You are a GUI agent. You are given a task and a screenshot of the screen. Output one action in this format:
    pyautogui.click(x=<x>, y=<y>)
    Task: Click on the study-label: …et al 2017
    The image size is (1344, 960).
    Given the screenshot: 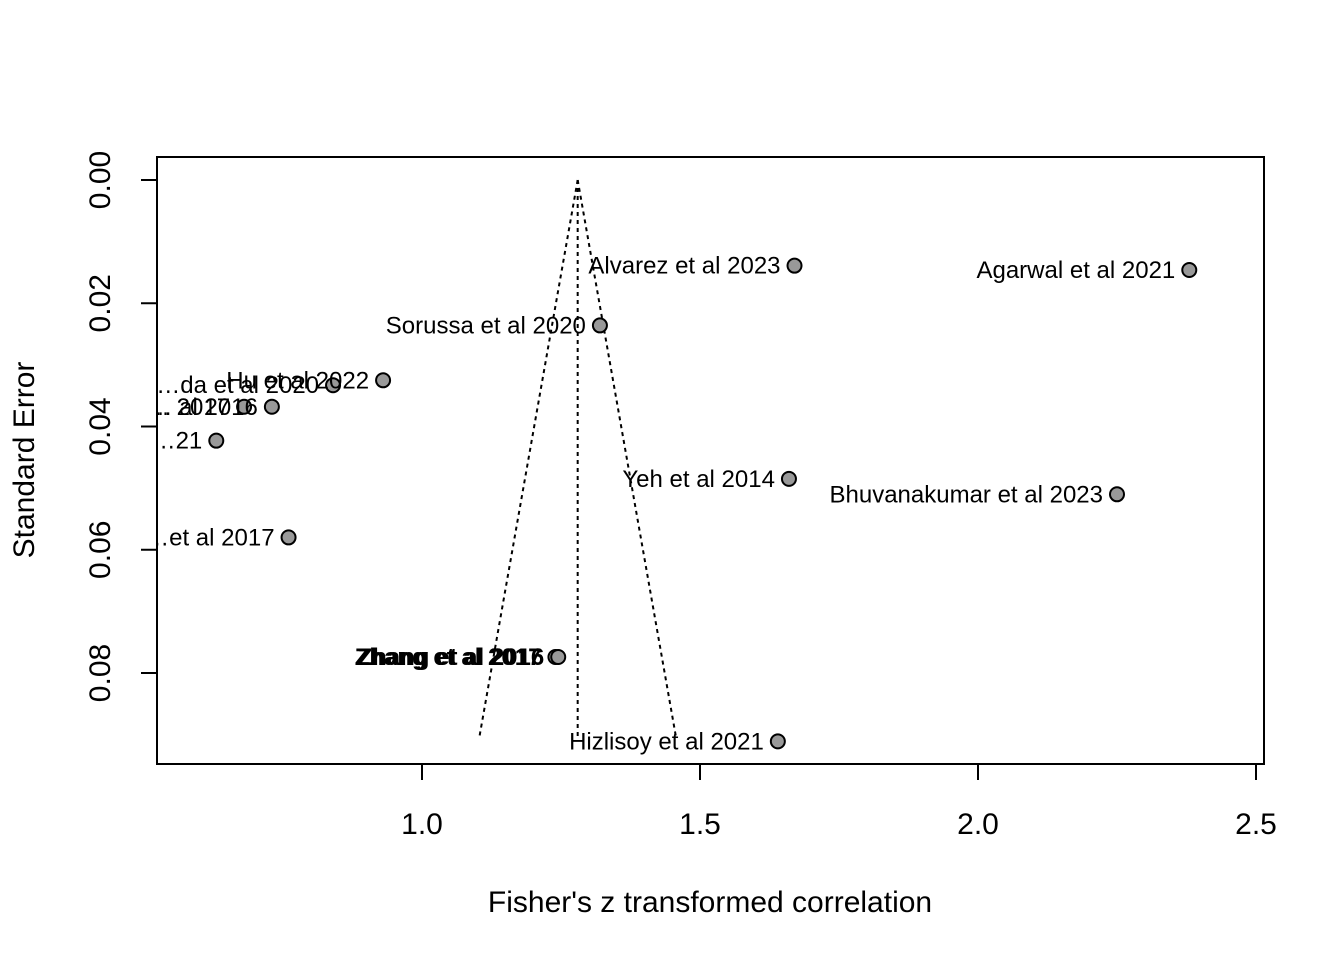 What is the action you would take?
    pyautogui.click(x=209, y=537)
    